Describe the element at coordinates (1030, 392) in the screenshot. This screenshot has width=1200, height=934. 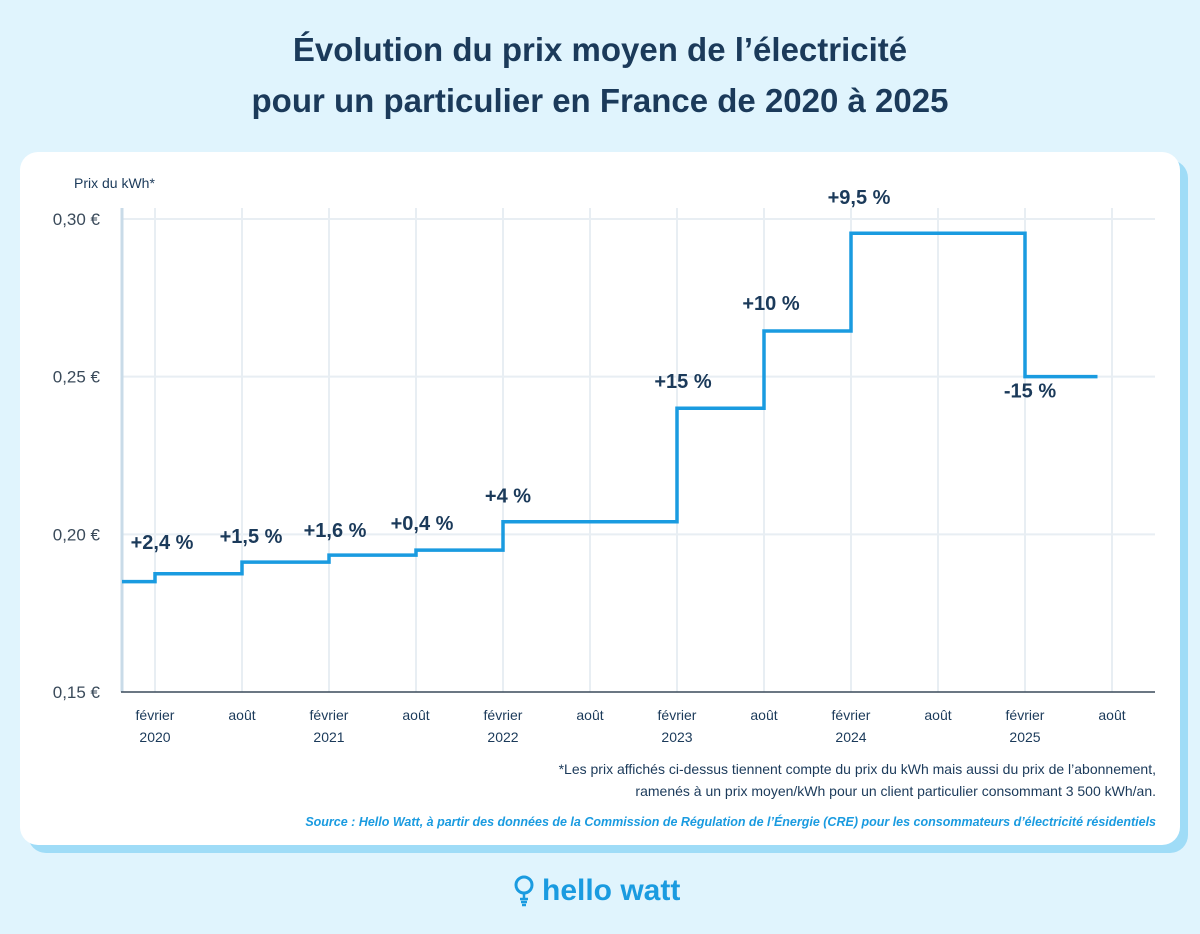
I see `change-label: -15 %` at that location.